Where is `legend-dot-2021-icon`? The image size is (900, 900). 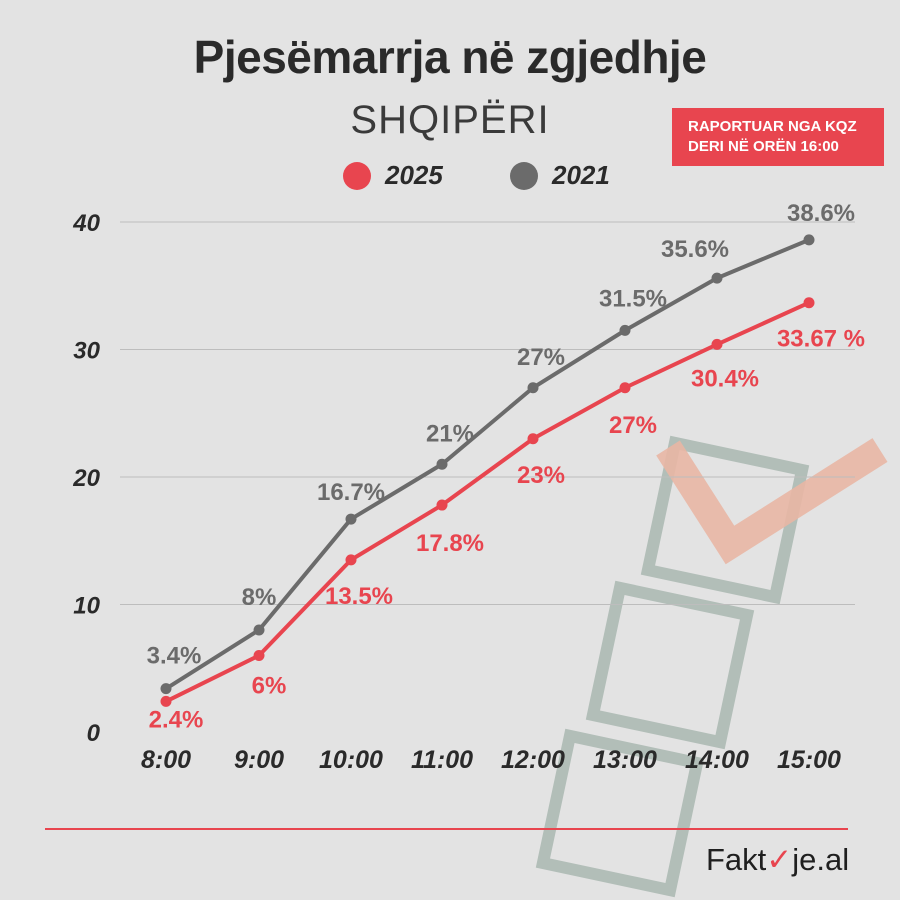
legend-dot-2021-icon is located at coordinates (524, 175).